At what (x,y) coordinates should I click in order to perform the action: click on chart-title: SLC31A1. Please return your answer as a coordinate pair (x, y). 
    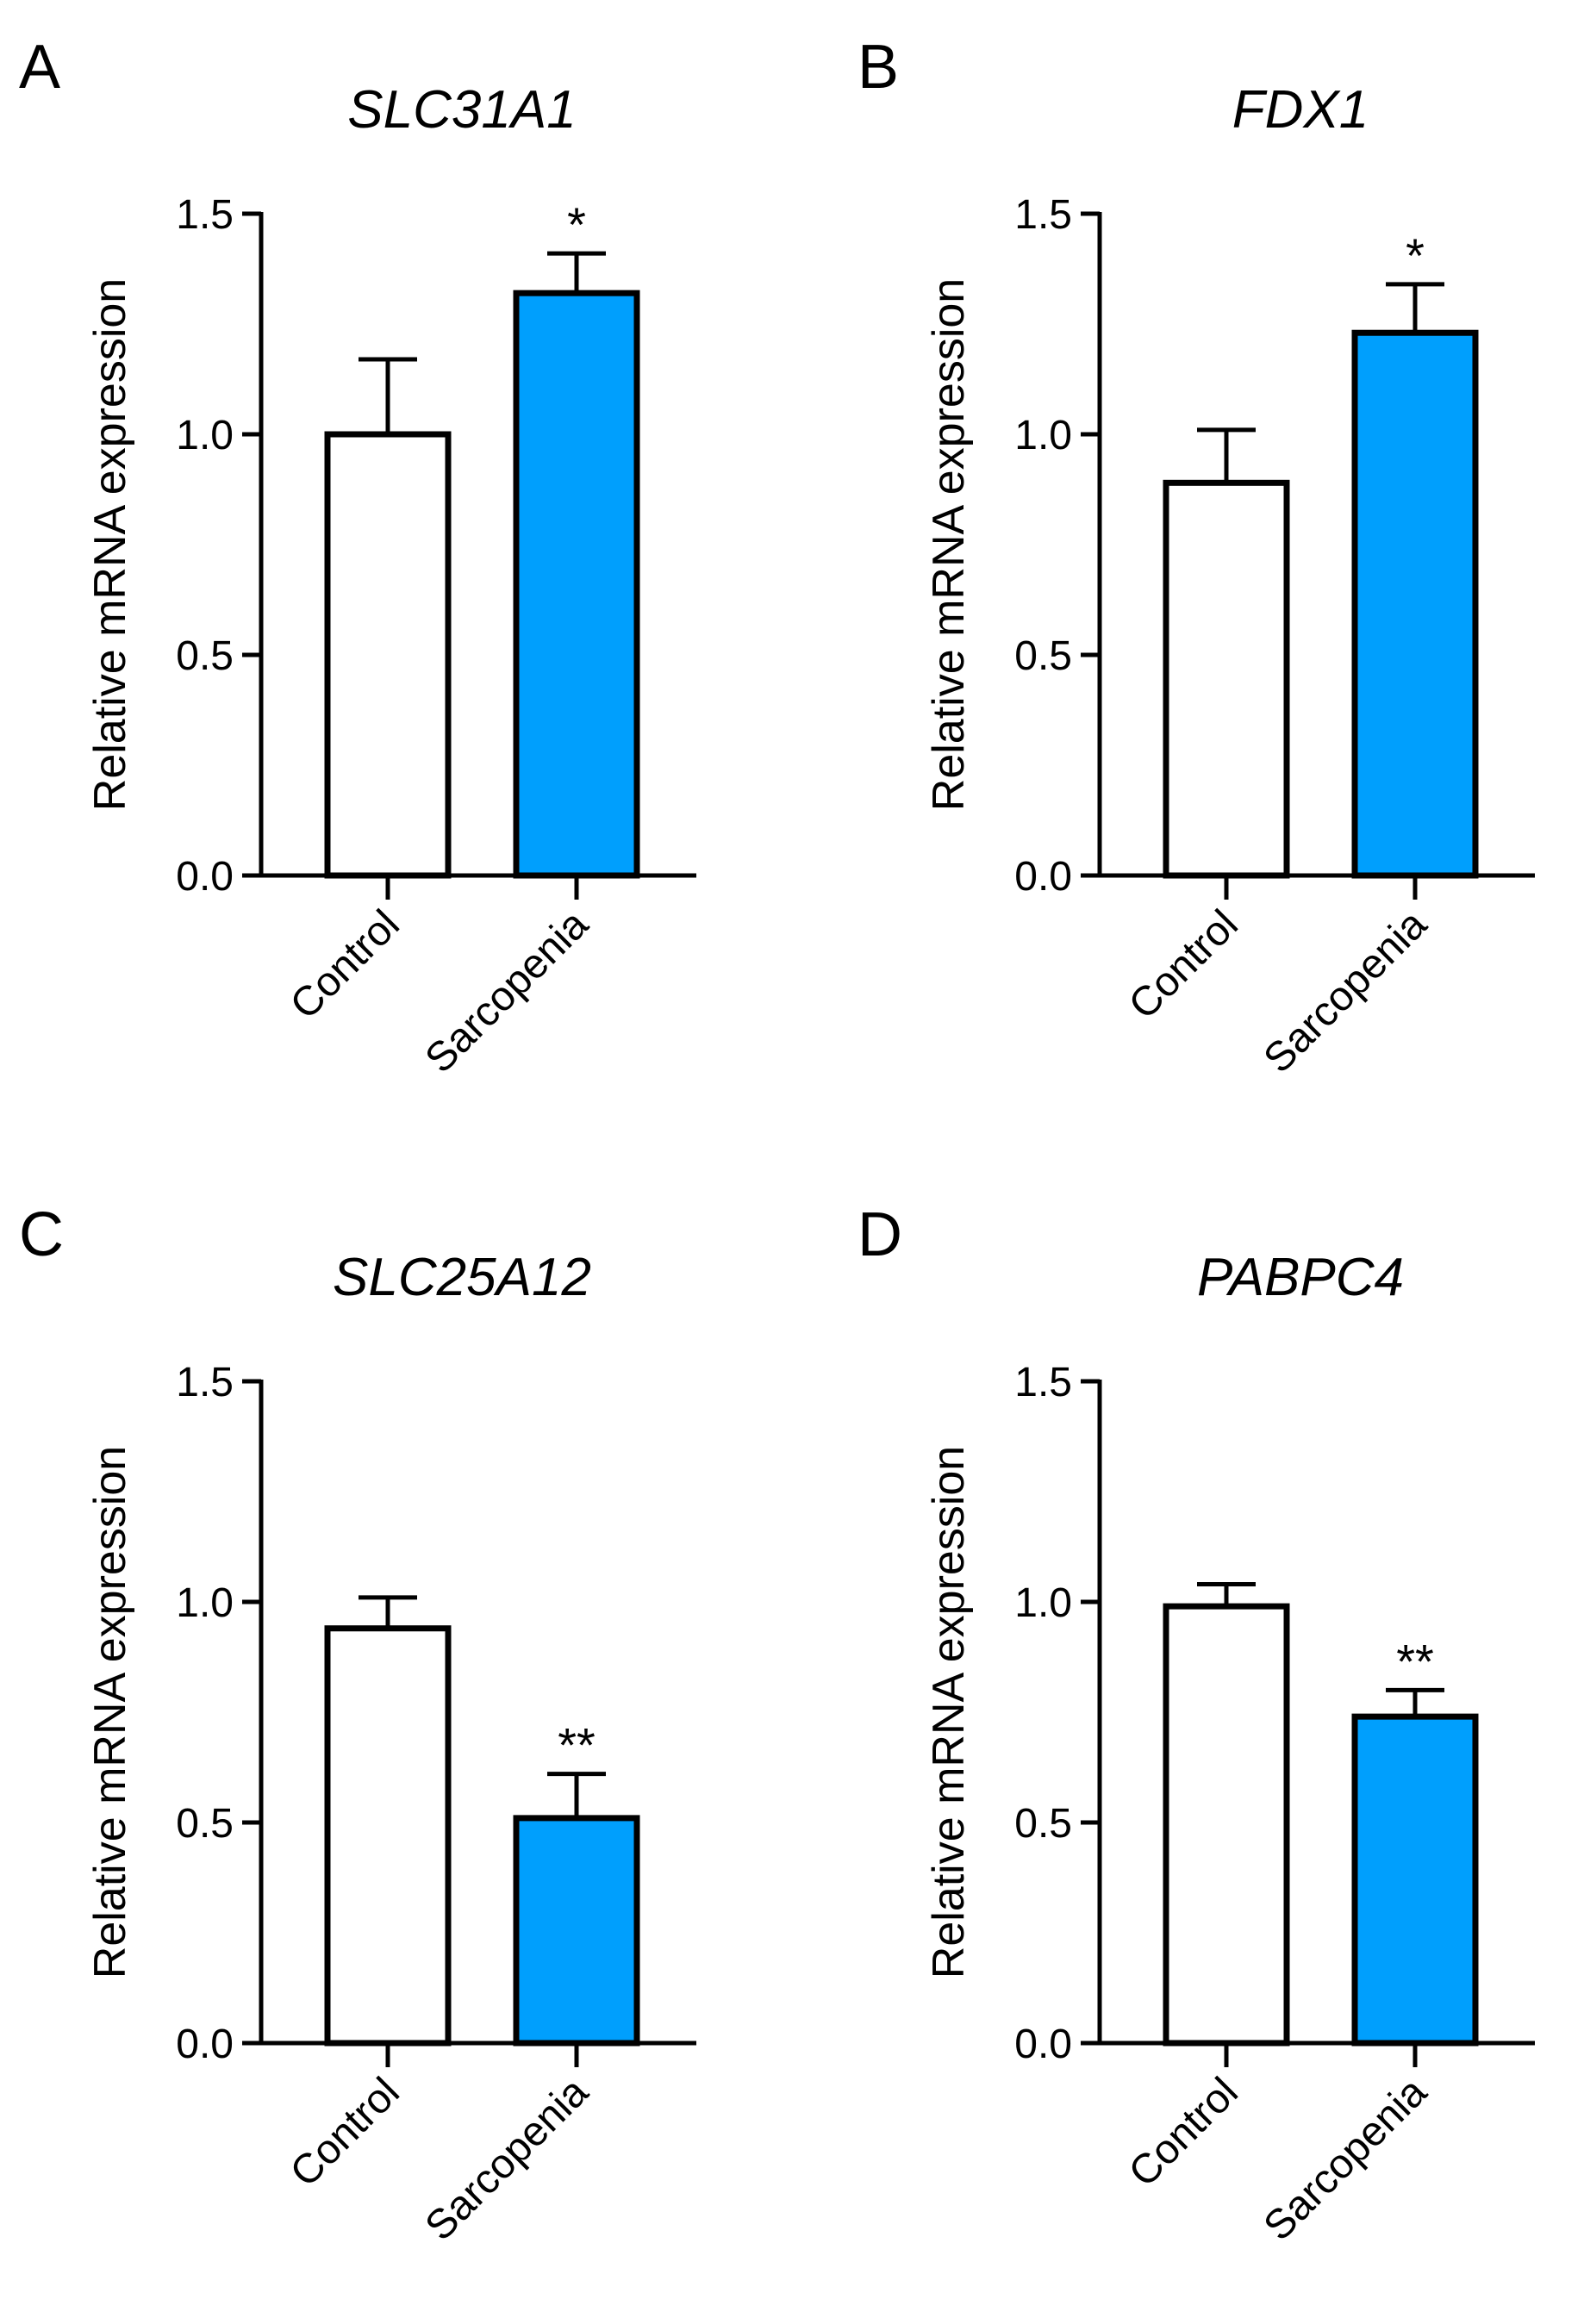
    Looking at the image, I should click on (461, 110).